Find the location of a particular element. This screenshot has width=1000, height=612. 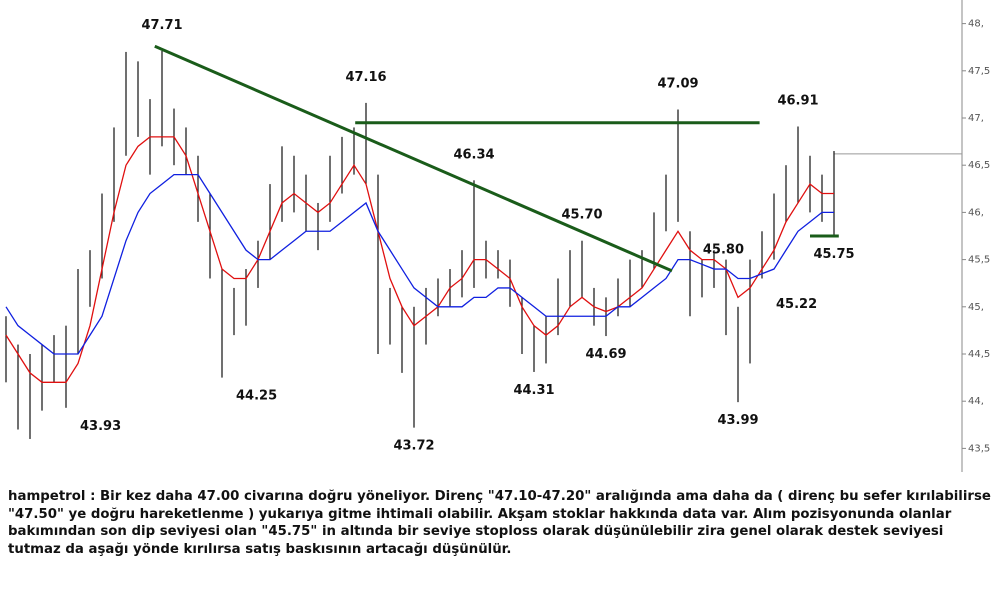

price-annotation: 44.31 is located at coordinates (533, 390).